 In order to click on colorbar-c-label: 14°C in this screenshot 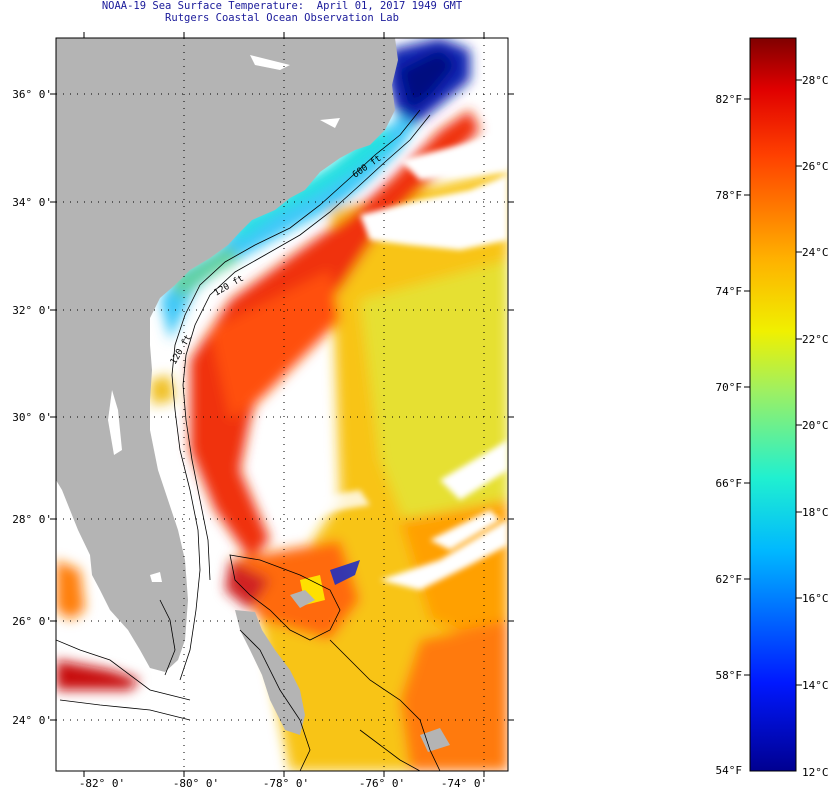, I will do `click(815, 685)`.